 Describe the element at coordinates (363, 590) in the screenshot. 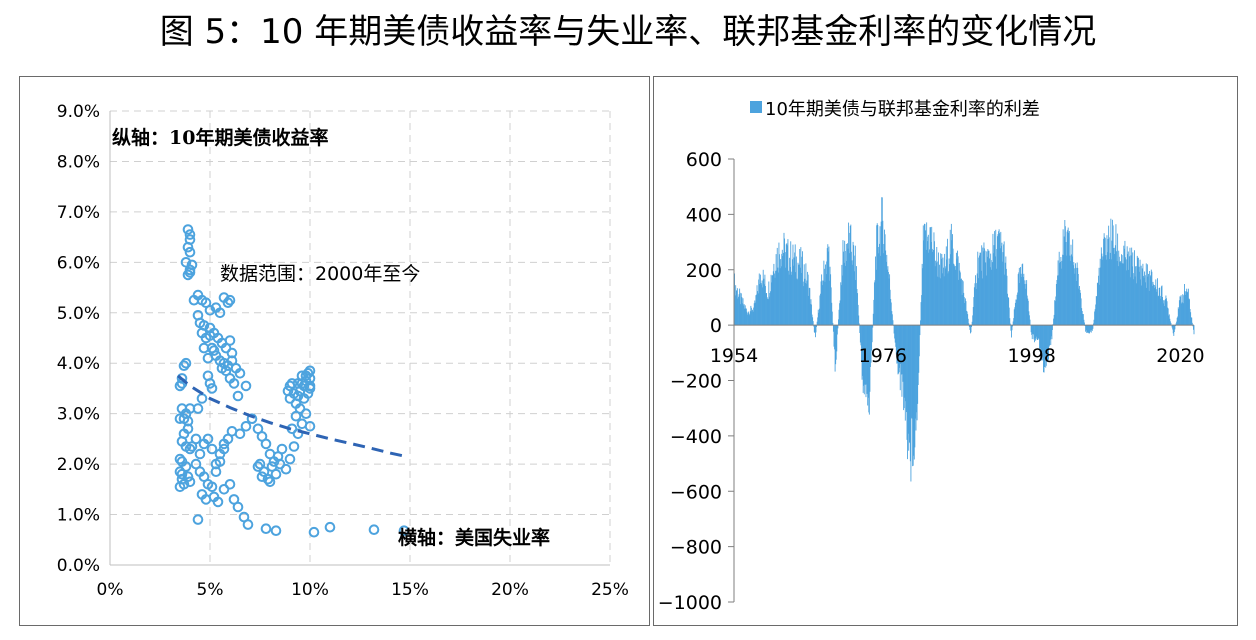

I see `x-tick-labels: 0% 5% 10% 15% 20% 25%` at that location.